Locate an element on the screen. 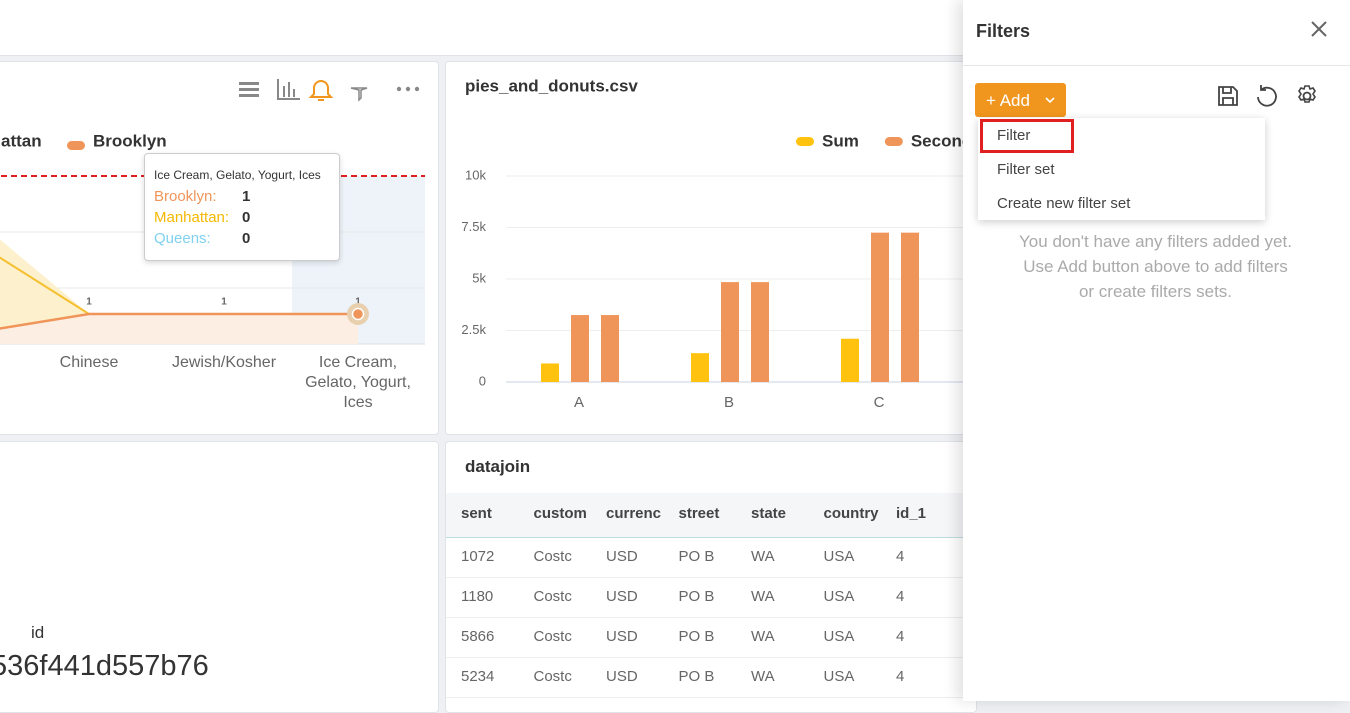 This screenshot has height=713, width=1350. divider is located at coordinates (1156, 65).